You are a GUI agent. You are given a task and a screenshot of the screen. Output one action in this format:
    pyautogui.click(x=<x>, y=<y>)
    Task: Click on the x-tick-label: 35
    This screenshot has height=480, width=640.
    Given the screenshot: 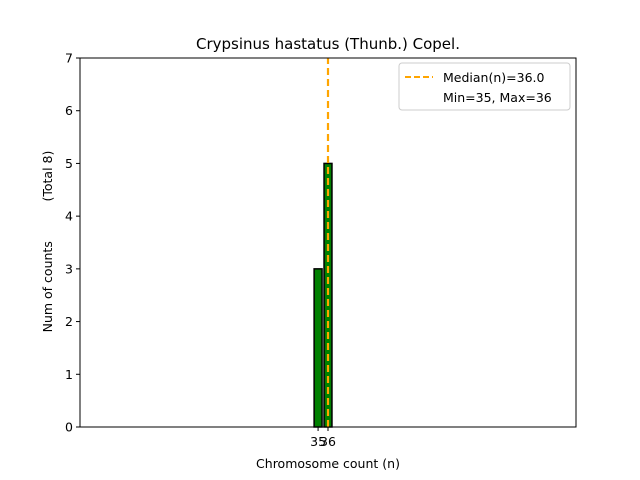 What is the action you would take?
    pyautogui.click(x=318, y=441)
    